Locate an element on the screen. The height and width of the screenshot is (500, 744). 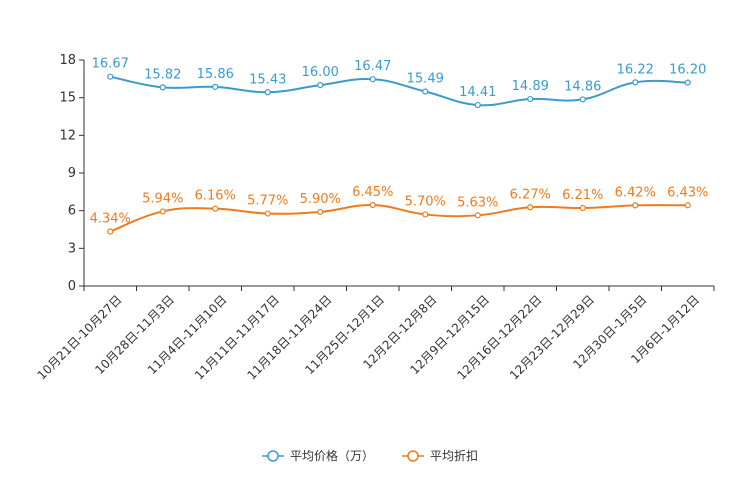
data-label: 6.45% is located at coordinates (372, 192).